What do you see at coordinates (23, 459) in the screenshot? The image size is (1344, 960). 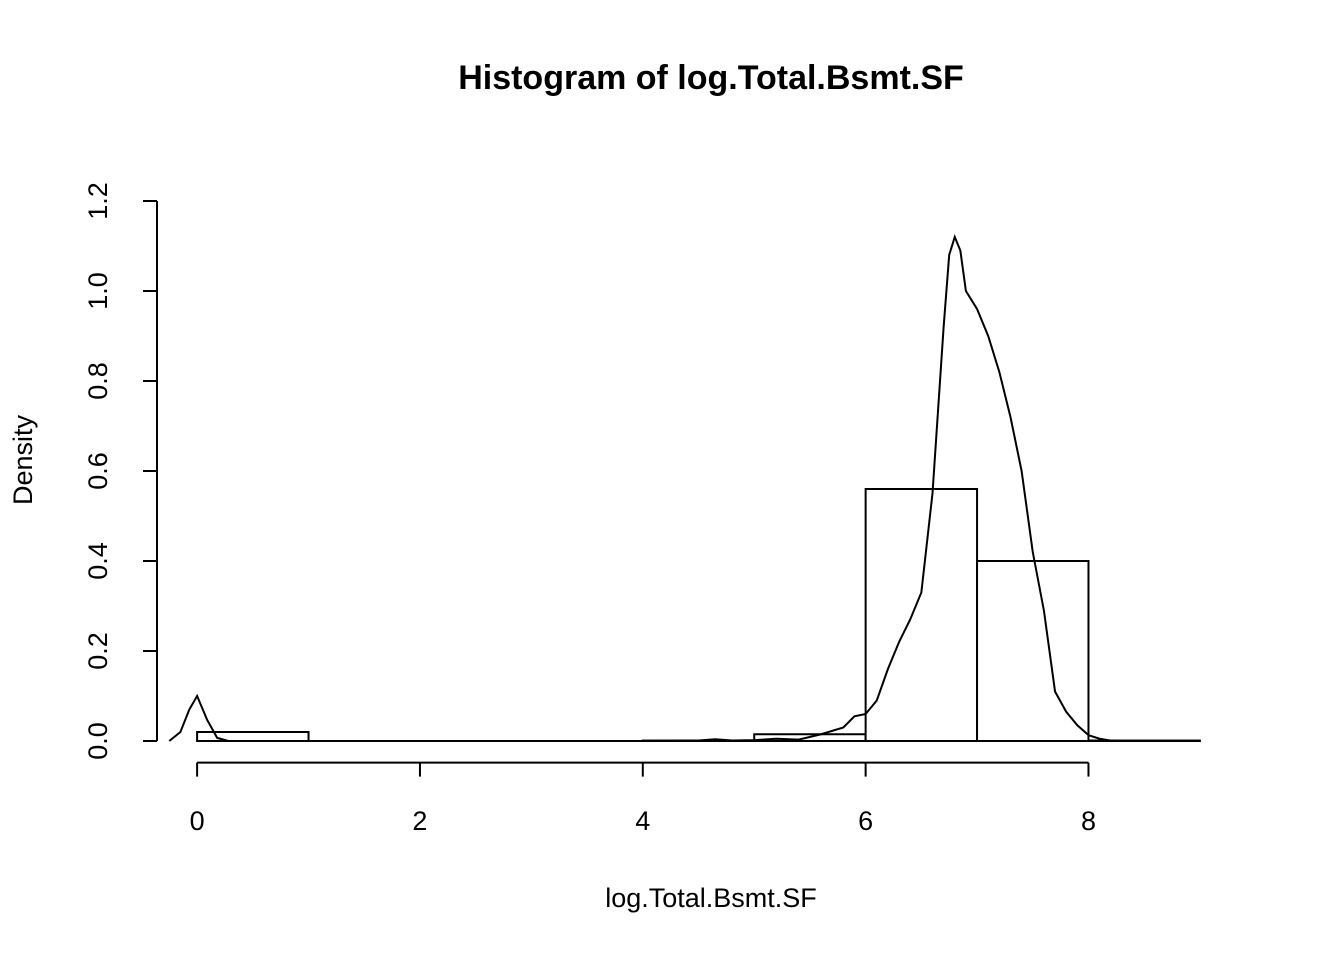 I see `y-axis-label: Density` at bounding box center [23, 459].